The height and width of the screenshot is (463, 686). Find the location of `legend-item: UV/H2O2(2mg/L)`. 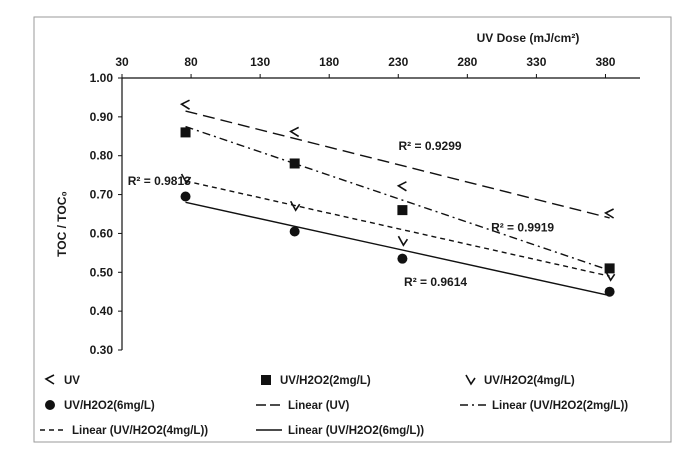

legend-item: UV/H2O2(2mg/L) is located at coordinates (316, 381).